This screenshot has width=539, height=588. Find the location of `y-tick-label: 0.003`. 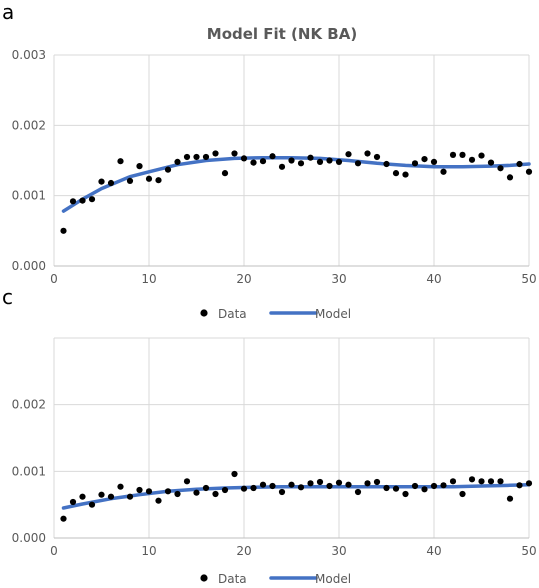

y-tick-label: 0.003 is located at coordinates (29, 55).